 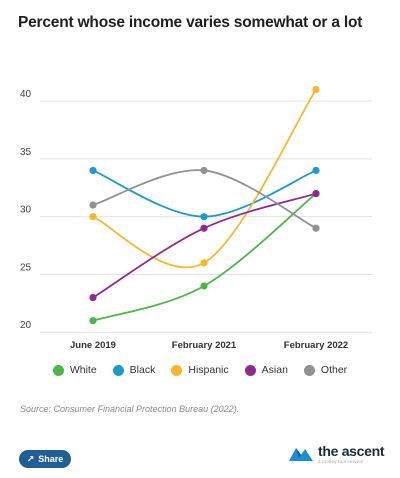 What do you see at coordinates (204, 193) in the screenshot?
I see `series-line-black` at bounding box center [204, 193].